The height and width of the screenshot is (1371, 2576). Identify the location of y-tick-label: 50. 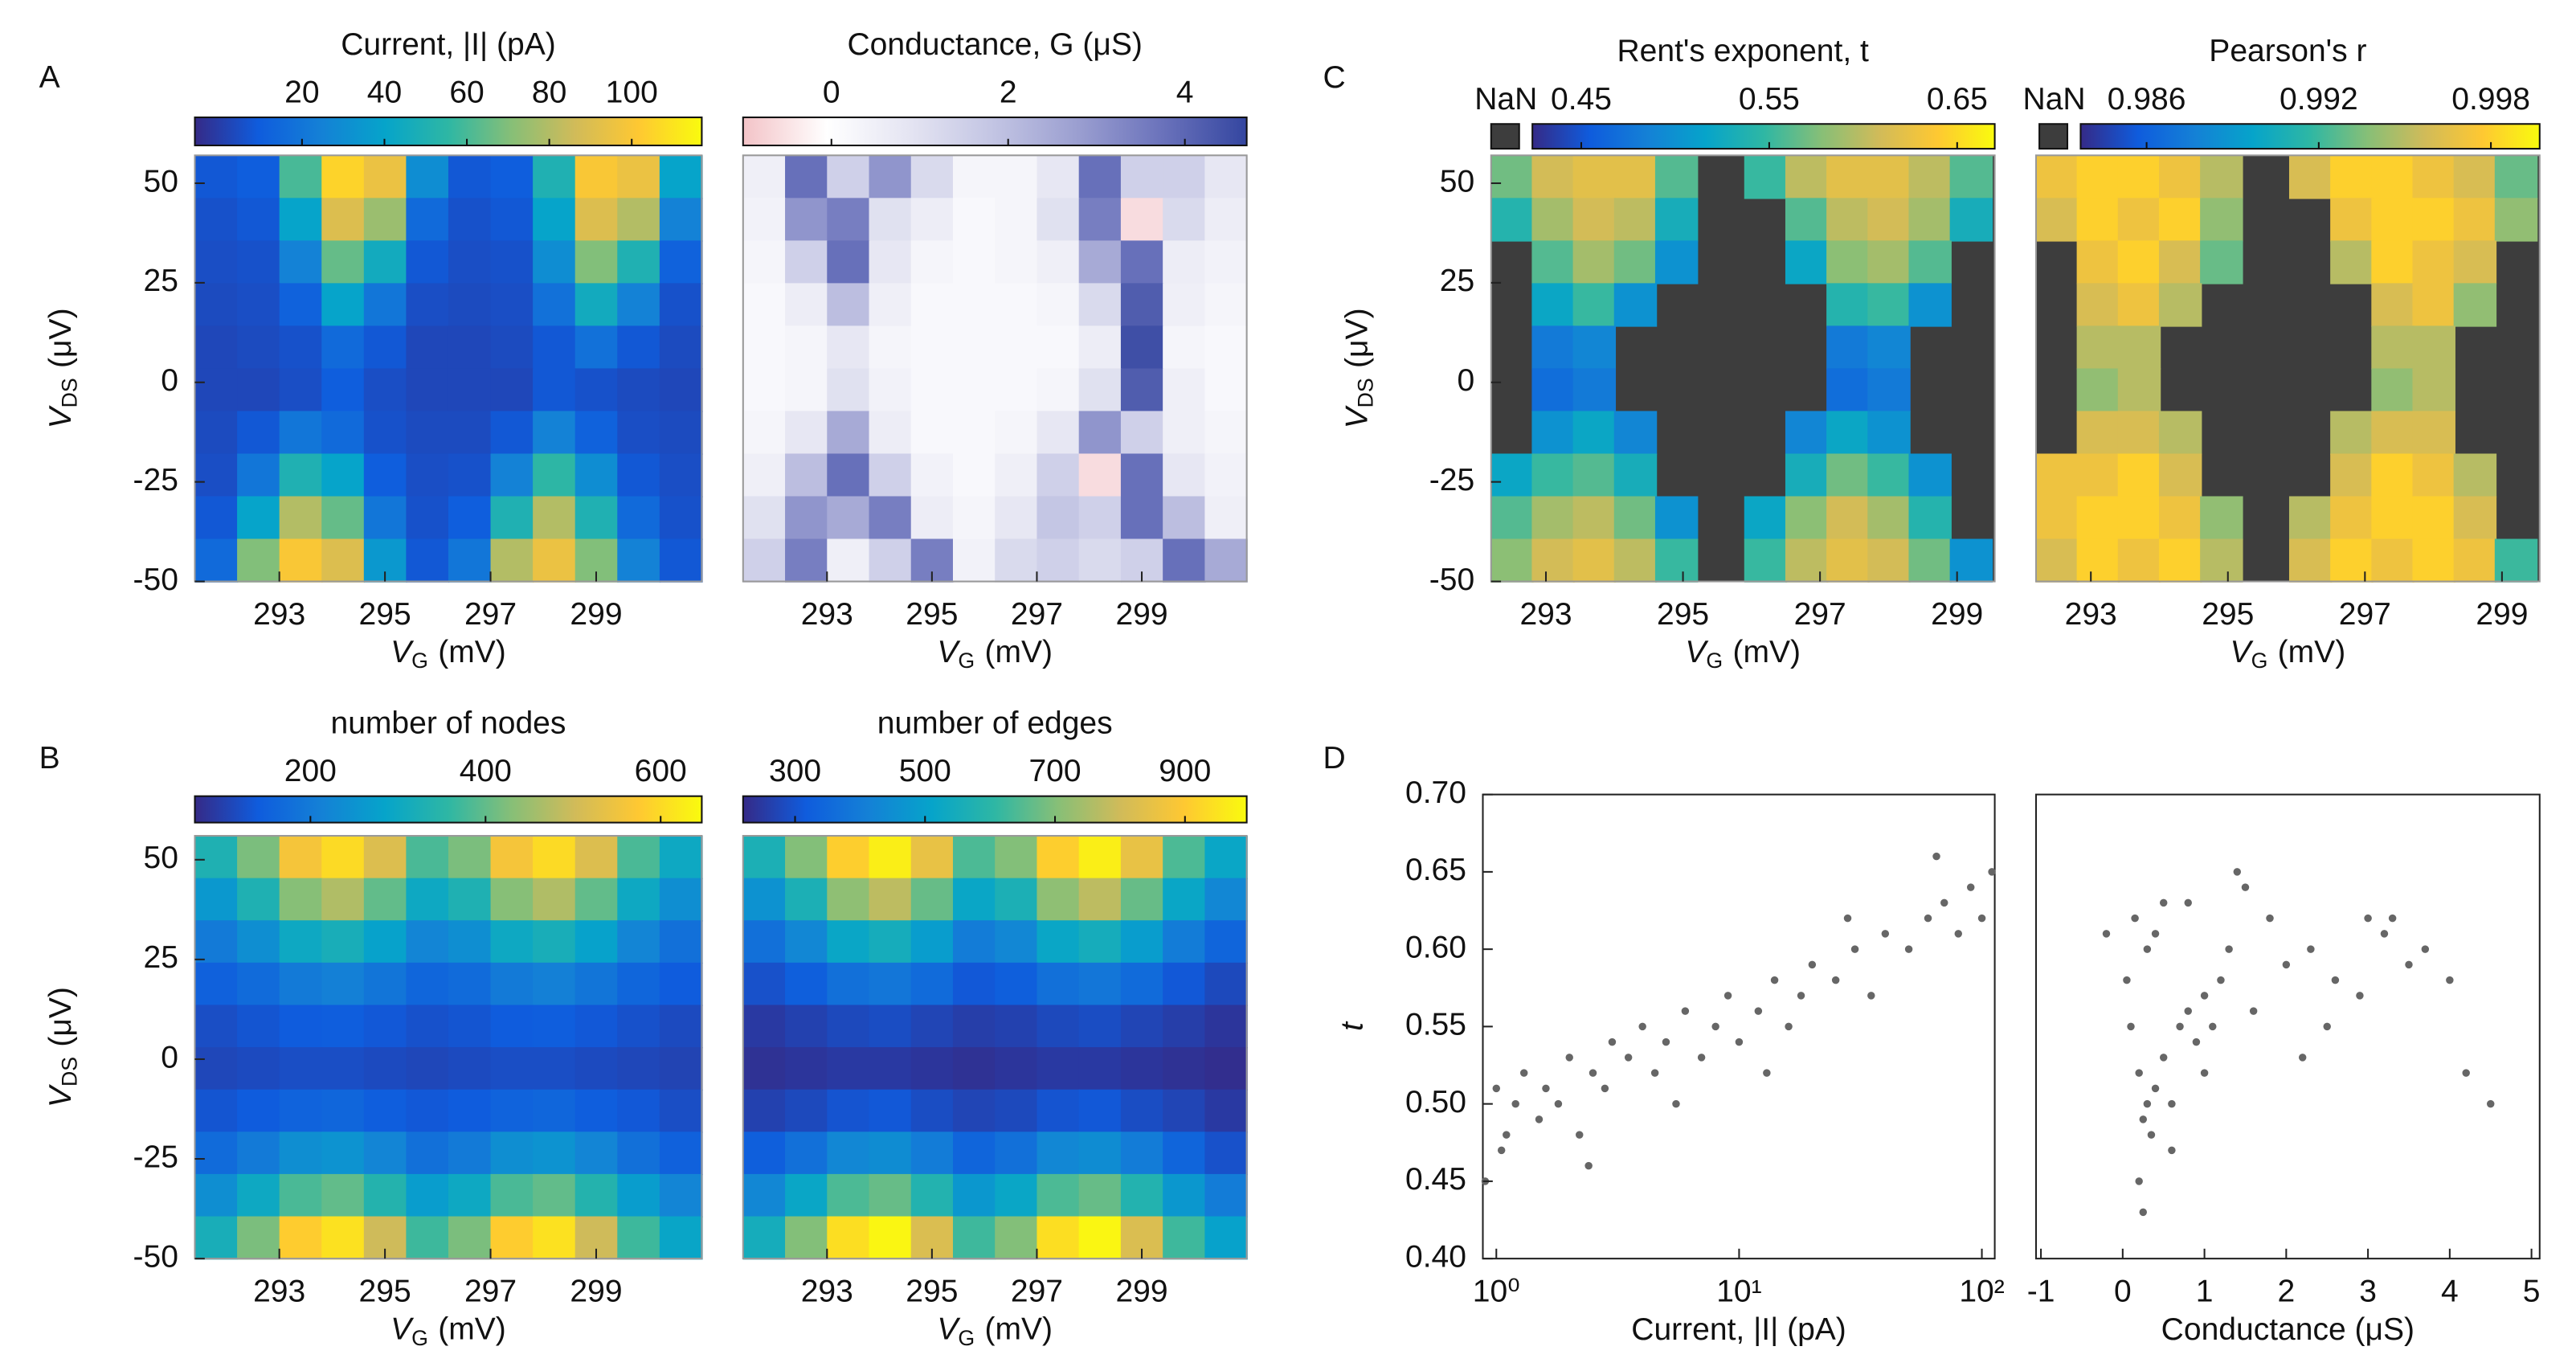
(161, 181).